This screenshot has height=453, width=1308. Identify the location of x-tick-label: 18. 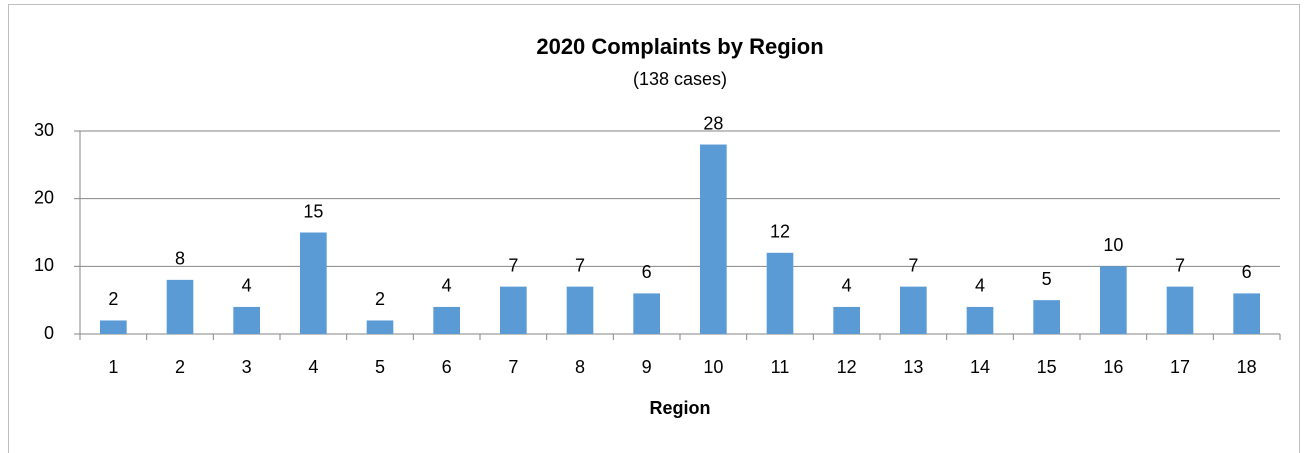
(1247, 367).